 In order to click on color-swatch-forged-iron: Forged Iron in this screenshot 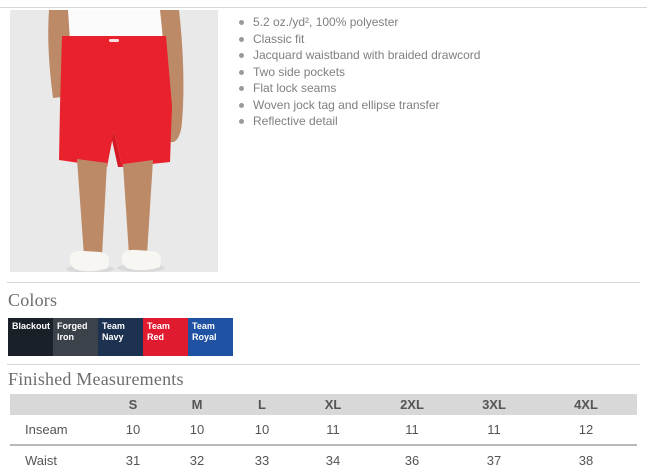, I will do `click(75, 337)`.